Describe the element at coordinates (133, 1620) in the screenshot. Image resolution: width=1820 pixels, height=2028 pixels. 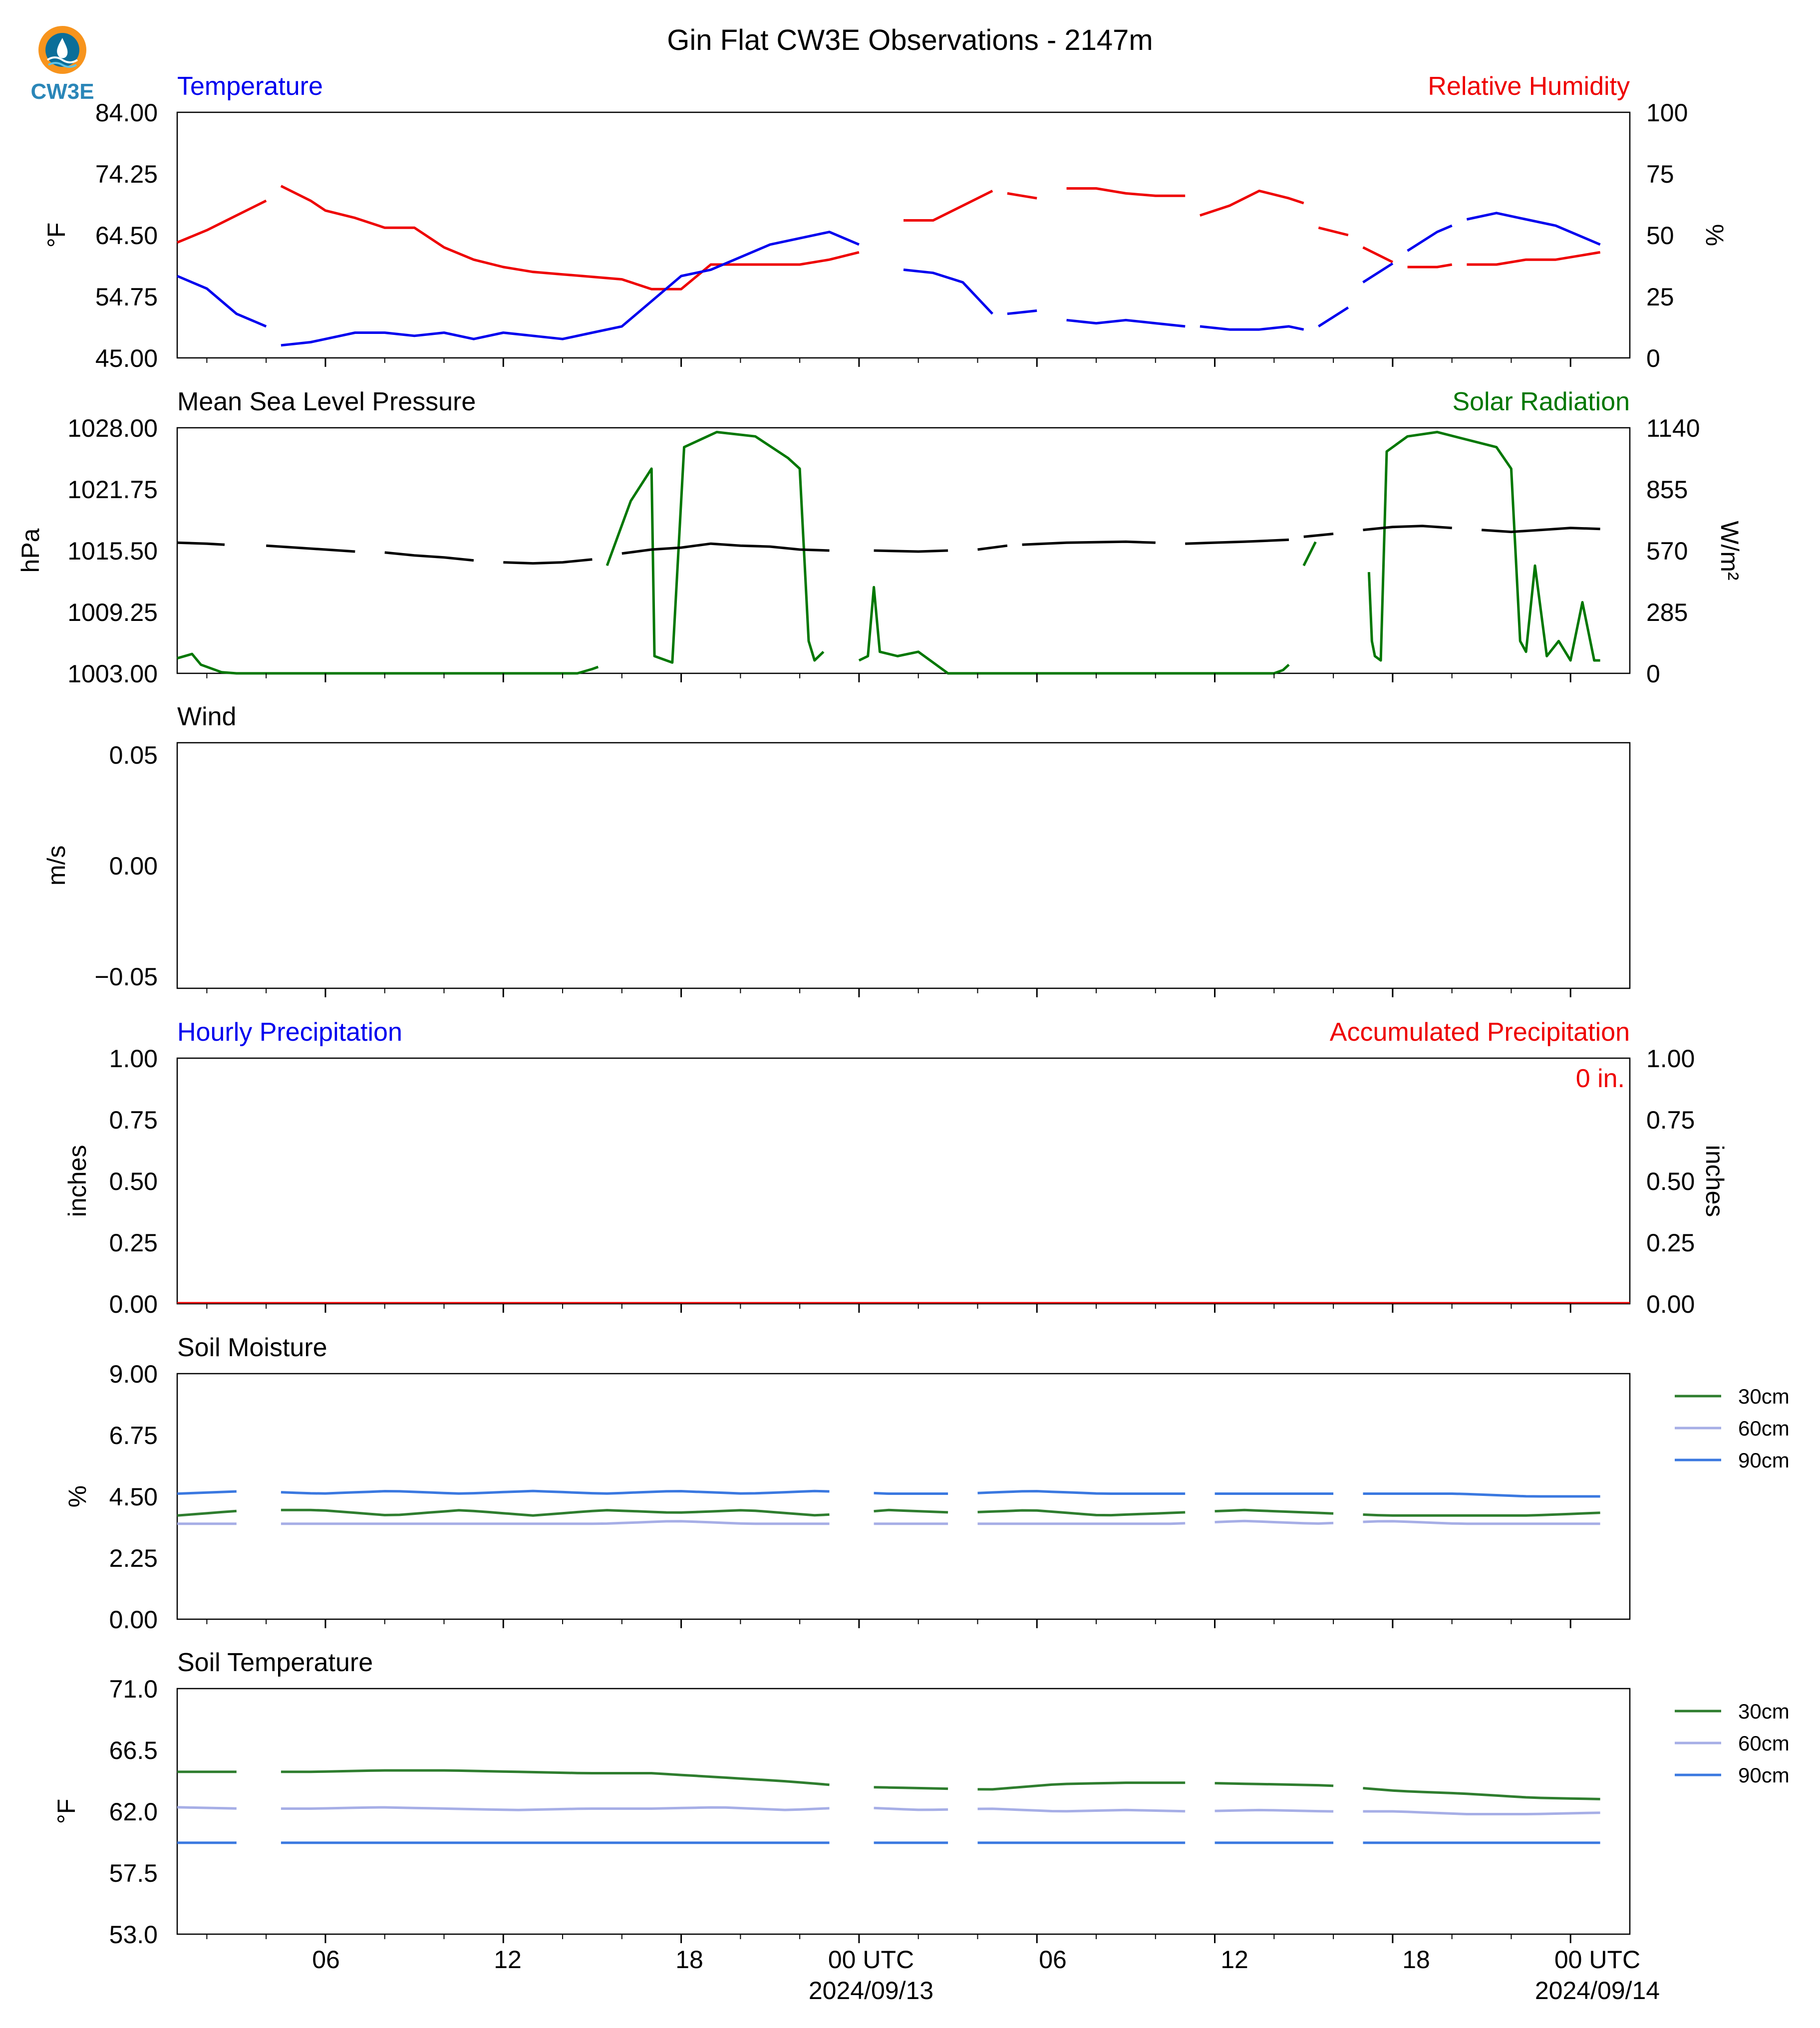
I see `tick-label: 0.00` at that location.